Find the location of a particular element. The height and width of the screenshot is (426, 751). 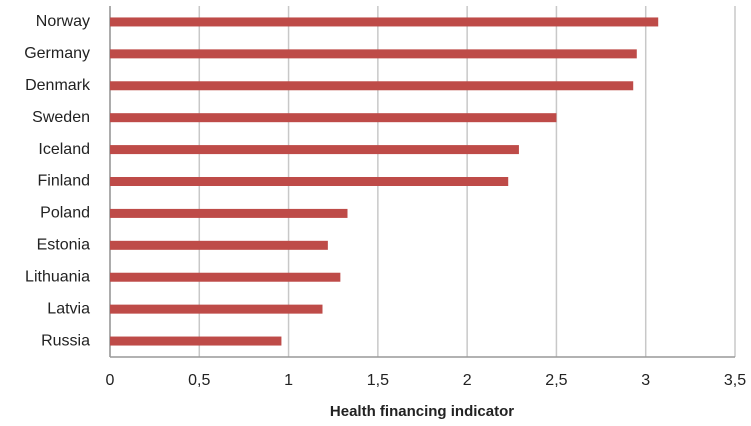

x-tick-label: 2,5 is located at coordinates (556, 380).